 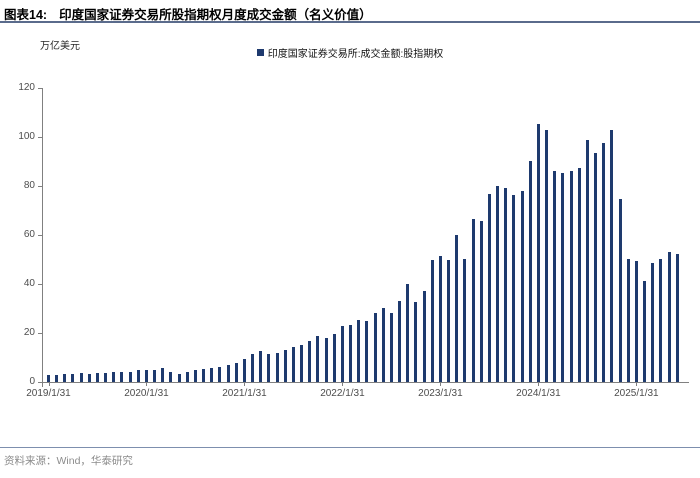 What do you see at coordinates (538, 393) in the screenshot?
I see `x-axis-tick-label: 2024/1/31` at bounding box center [538, 393].